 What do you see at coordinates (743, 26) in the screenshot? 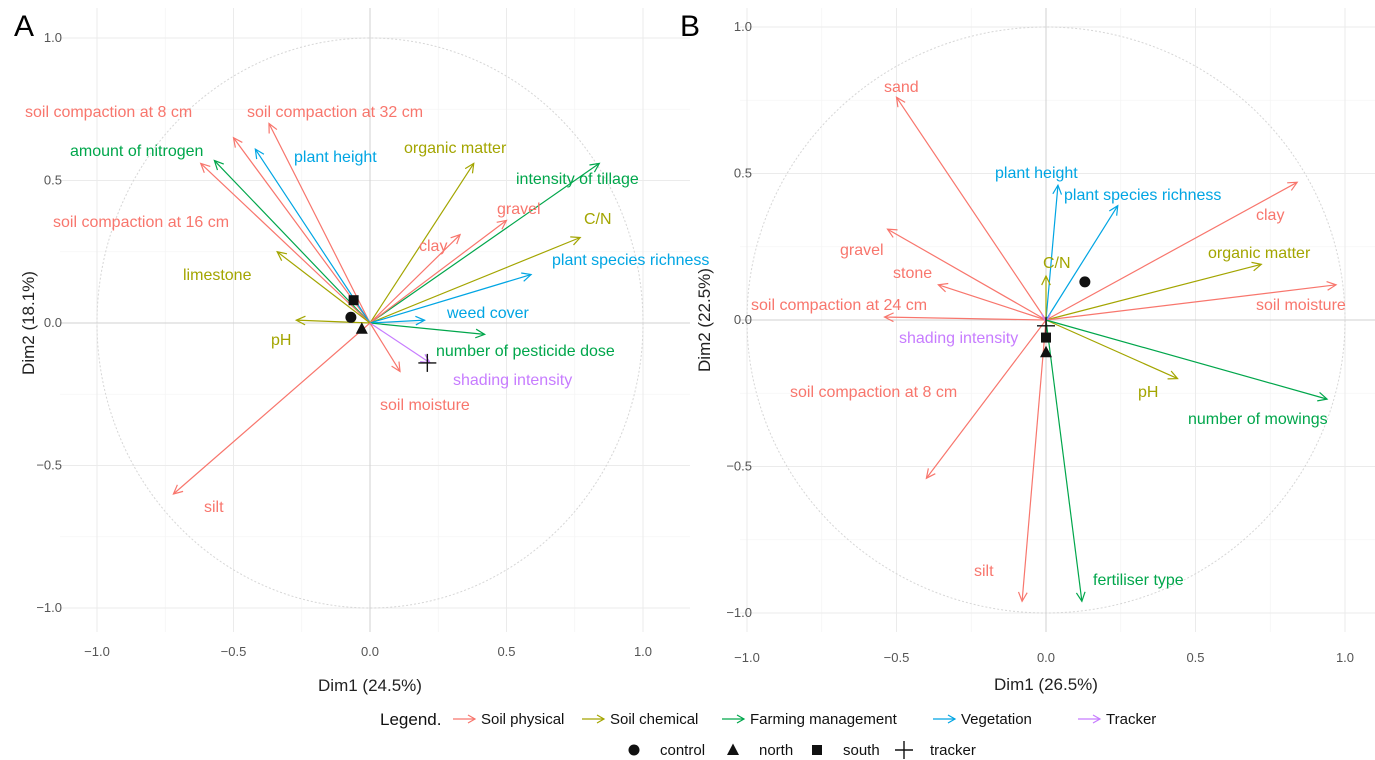
I see `y-tick-label: 1.0` at bounding box center [743, 26].